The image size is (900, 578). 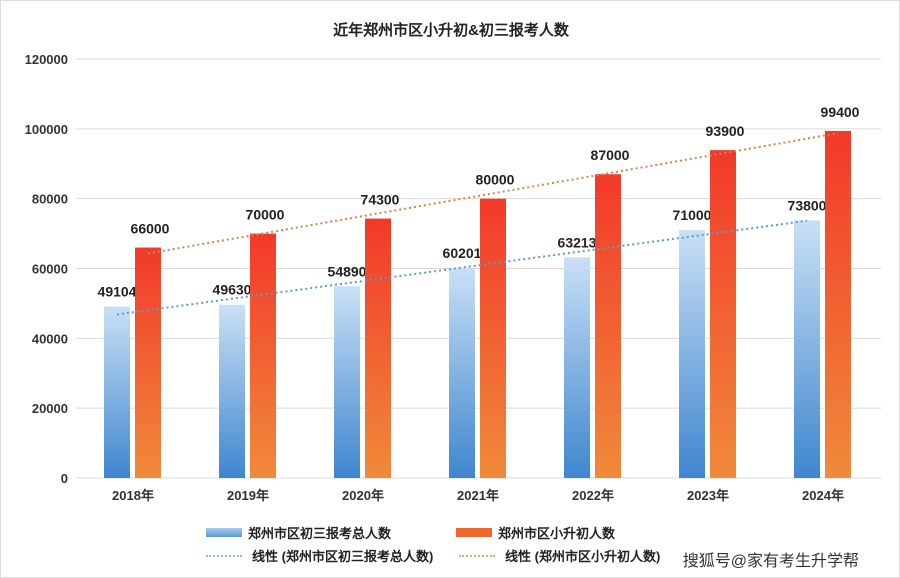 I want to click on data-label: 99400, so click(x=840, y=112).